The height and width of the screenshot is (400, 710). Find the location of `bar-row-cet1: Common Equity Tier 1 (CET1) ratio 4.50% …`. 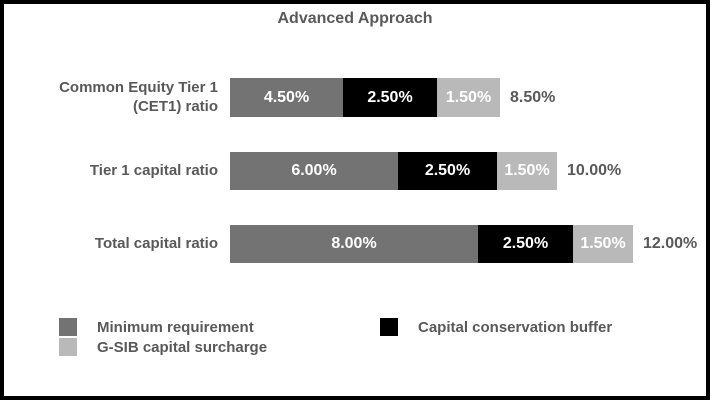

bar-row-cet1: Common Equity Tier 1 (CET1) ratio 4.50% … is located at coordinates (279, 97).